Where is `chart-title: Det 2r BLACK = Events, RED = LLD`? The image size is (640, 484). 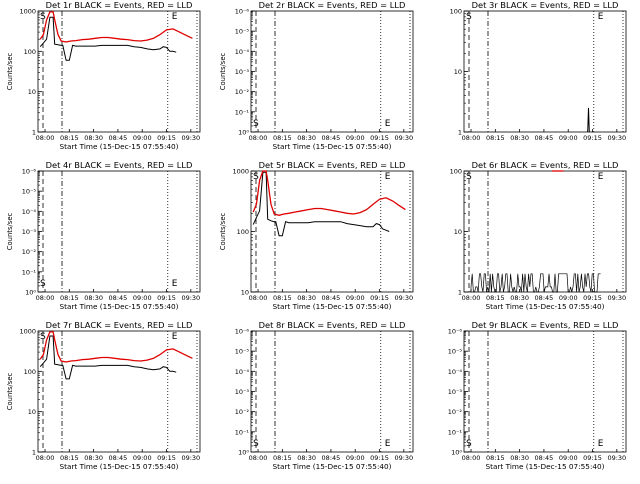
chart-title: Det 2r BLACK = Events, RED = LLD is located at coordinates (332, 5).